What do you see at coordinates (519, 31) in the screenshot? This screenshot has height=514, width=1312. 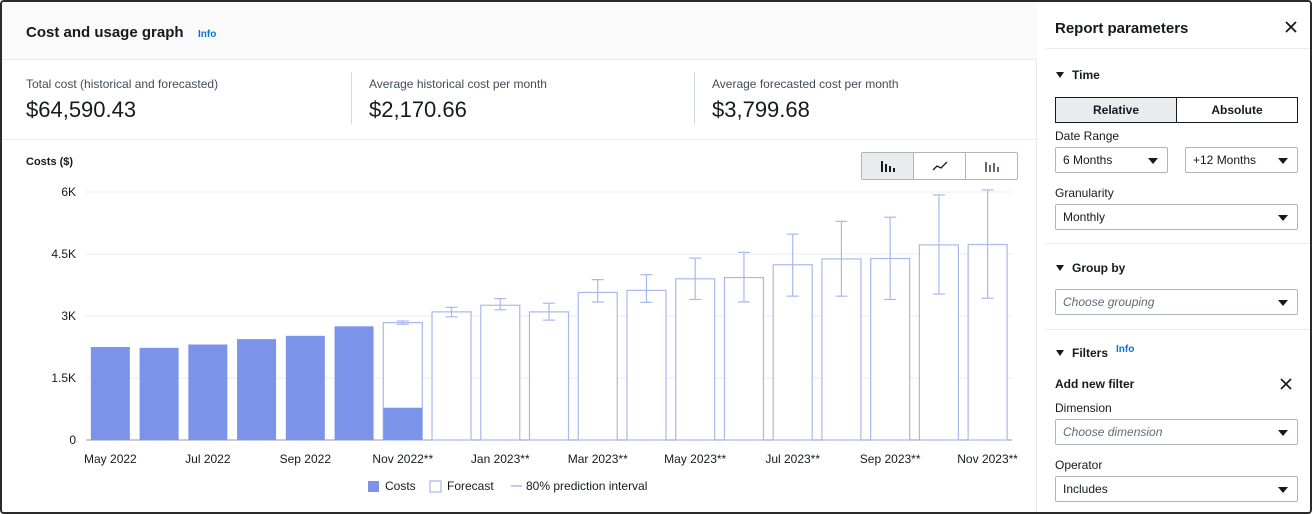 I see `panel-header: Cost and usage graph Info` at bounding box center [519, 31].